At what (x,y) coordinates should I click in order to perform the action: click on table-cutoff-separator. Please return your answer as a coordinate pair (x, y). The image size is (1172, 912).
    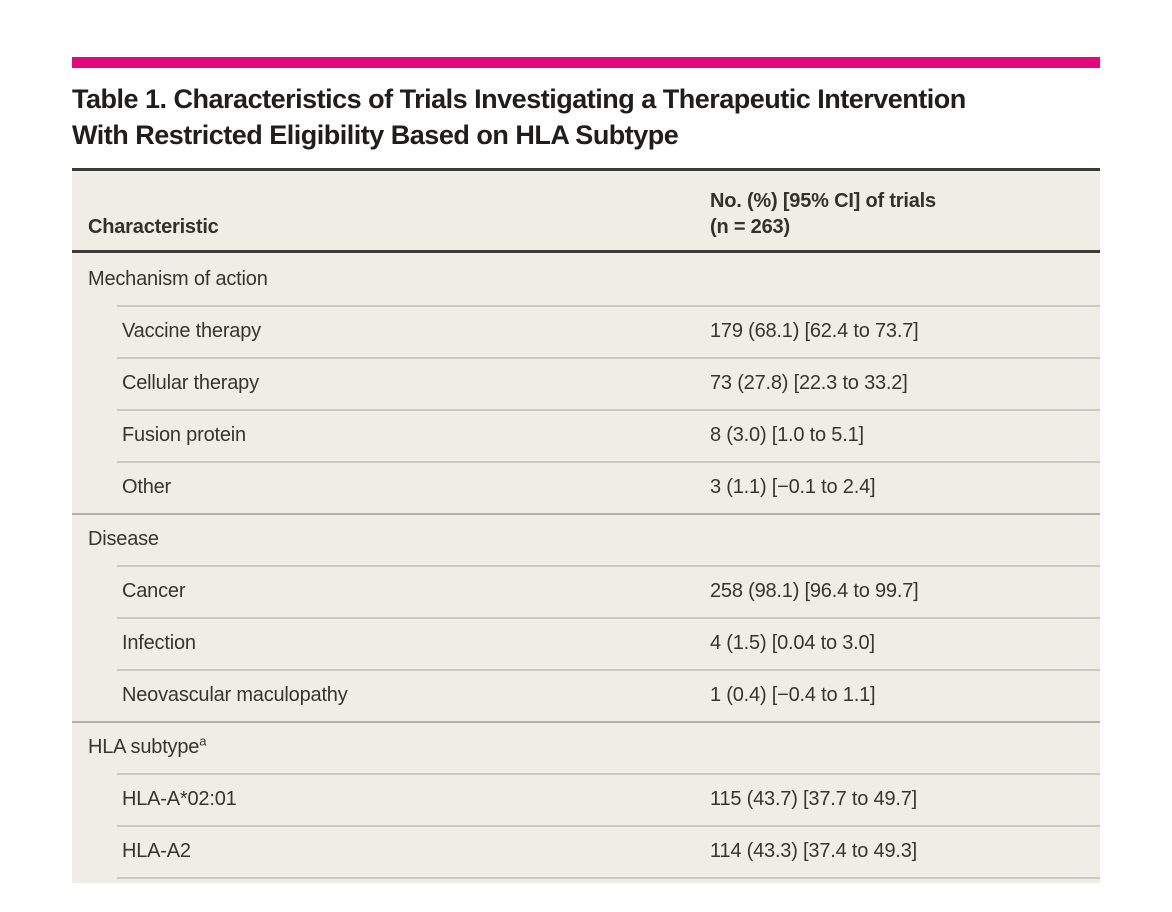
    Looking at the image, I should click on (586, 880).